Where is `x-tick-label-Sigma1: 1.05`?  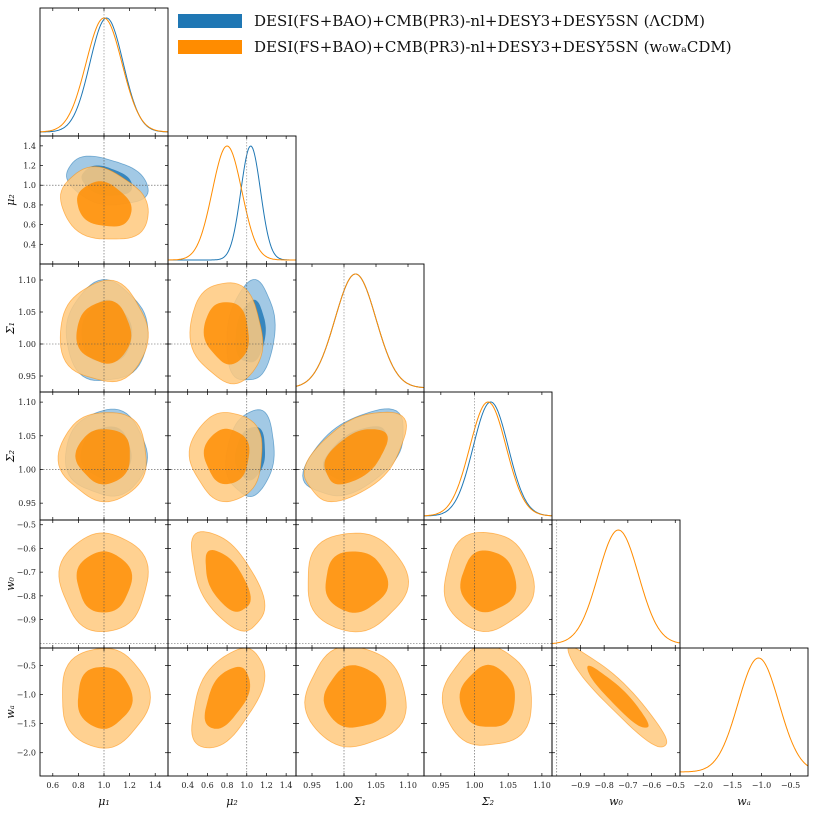
x-tick-label-Sigma1: 1.05 is located at coordinates (376, 785).